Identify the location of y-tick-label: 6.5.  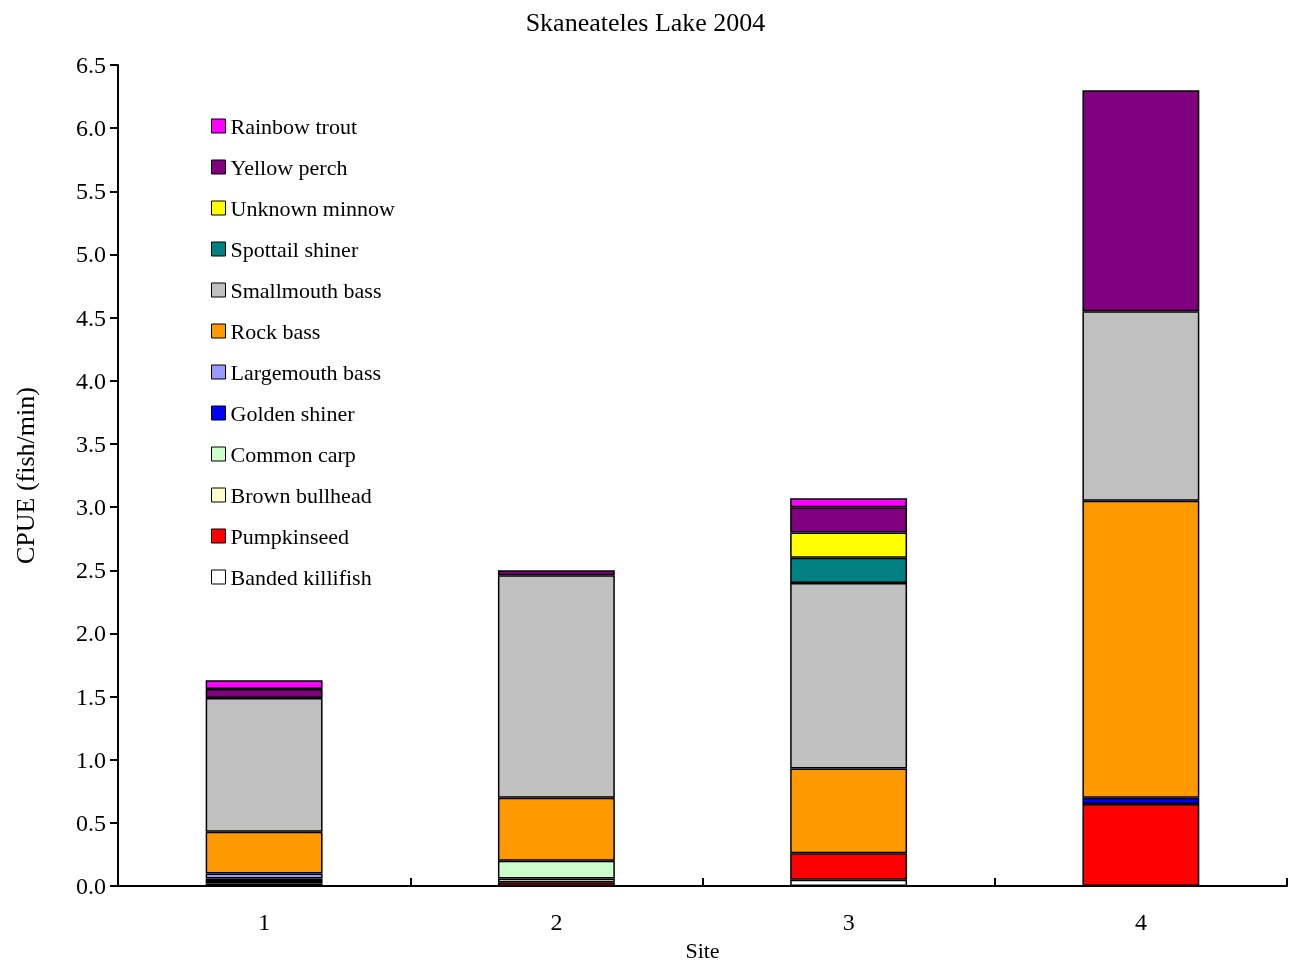
(91, 65).